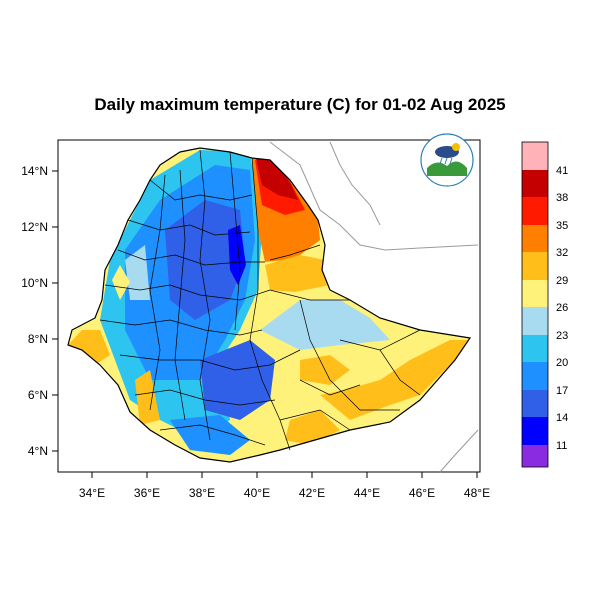 Image resolution: width=600 pixels, height=600 pixels. Describe the element at coordinates (562, 226) in the screenshot. I see `colorbar-label: 35` at that location.